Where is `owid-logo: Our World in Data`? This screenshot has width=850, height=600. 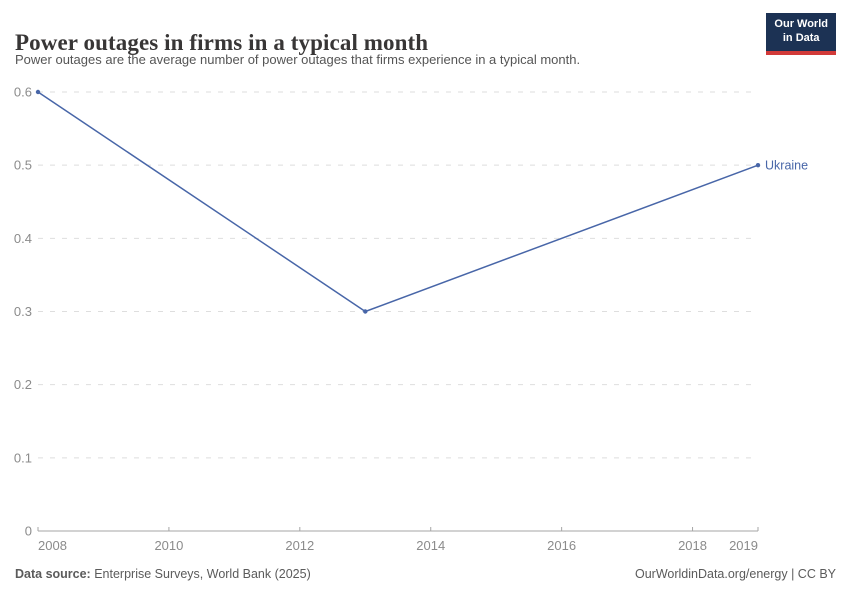
owid-logo: Our World in Data is located at coordinates (801, 34).